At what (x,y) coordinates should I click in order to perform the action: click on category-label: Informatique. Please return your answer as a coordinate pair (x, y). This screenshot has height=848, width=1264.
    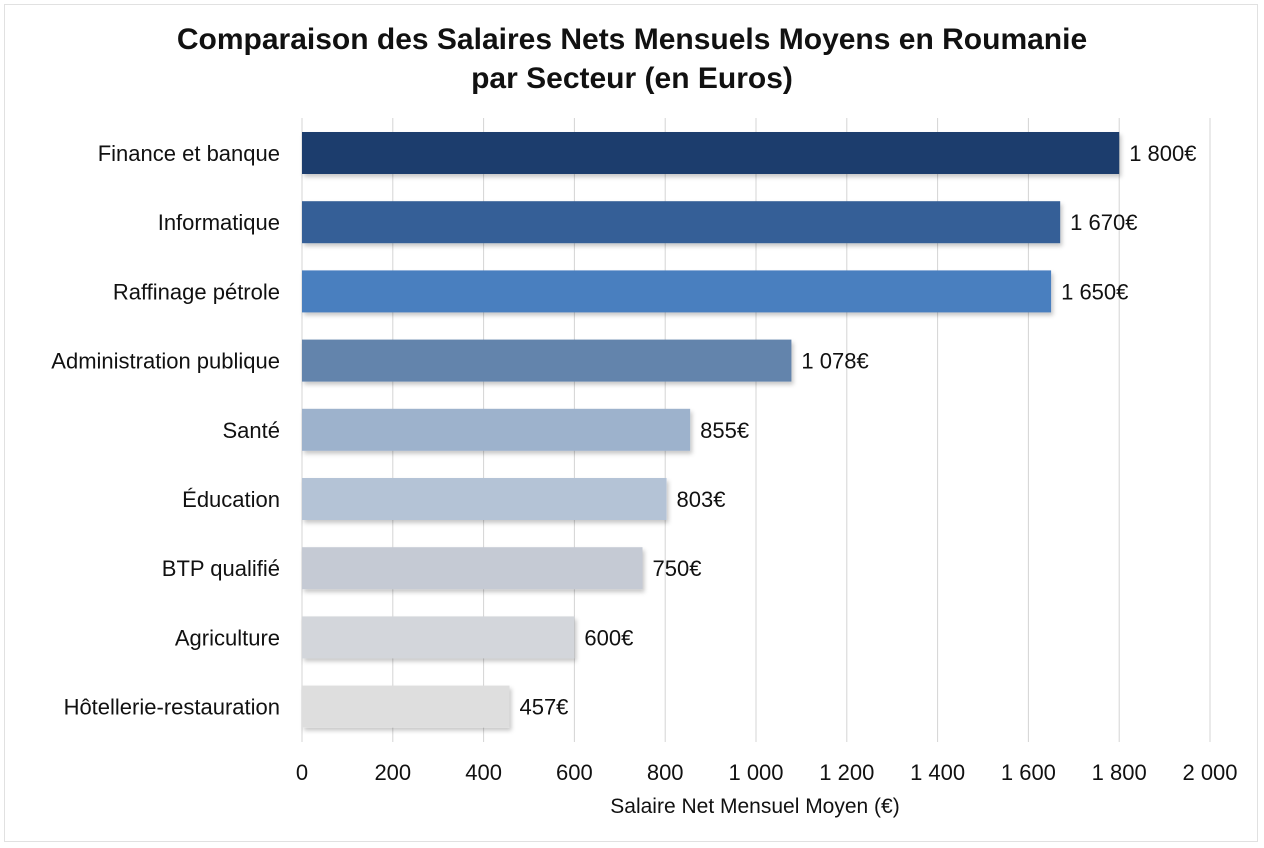
    Looking at the image, I should click on (219, 222).